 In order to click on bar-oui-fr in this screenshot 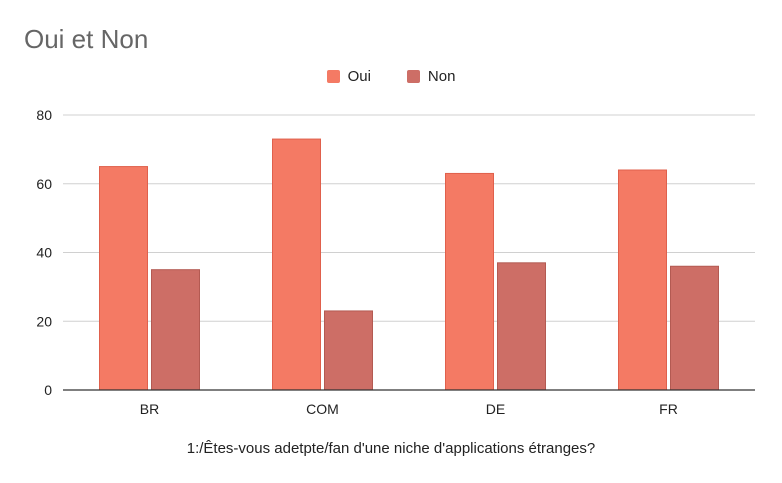, I will do `click(642, 280)`.